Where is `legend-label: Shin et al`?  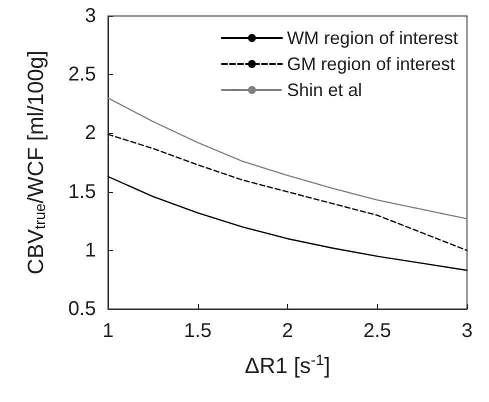
legend-label: Shin et al is located at coordinates (324, 90).